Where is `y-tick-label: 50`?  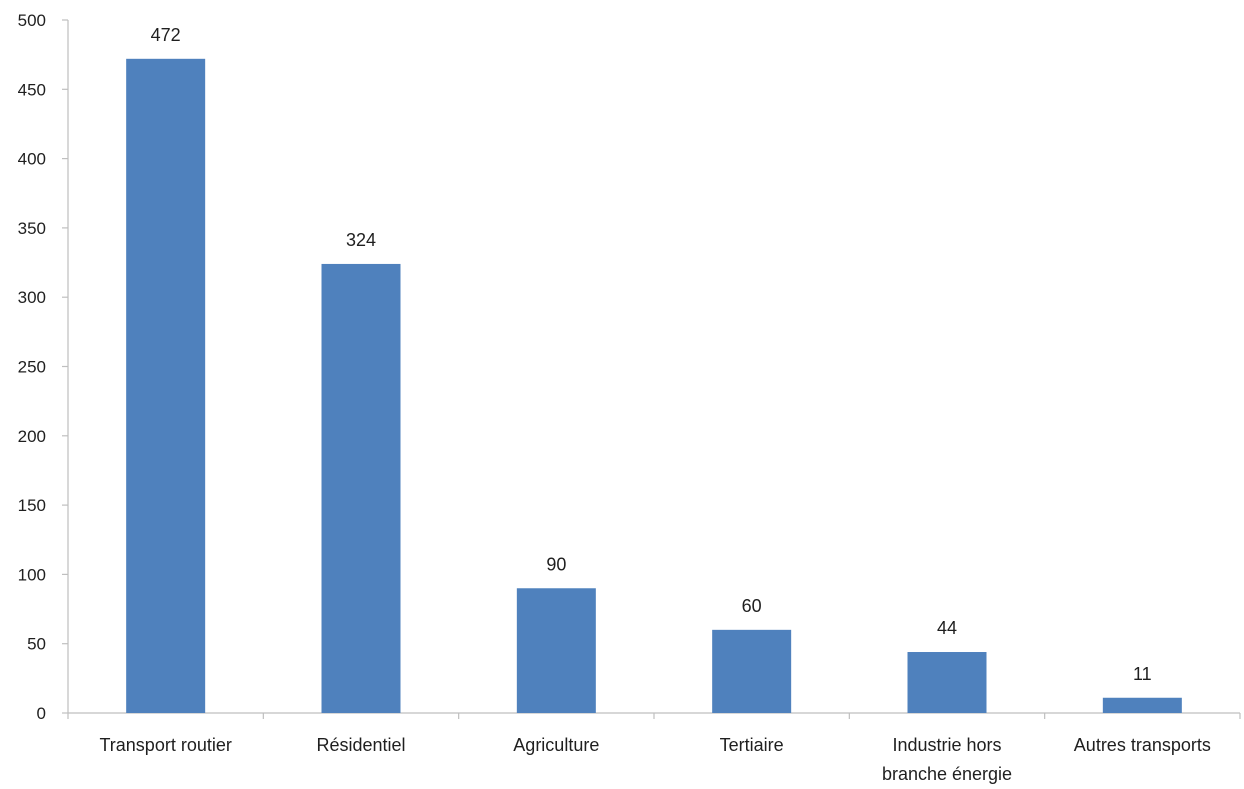 y-tick-label: 50 is located at coordinates (36, 644).